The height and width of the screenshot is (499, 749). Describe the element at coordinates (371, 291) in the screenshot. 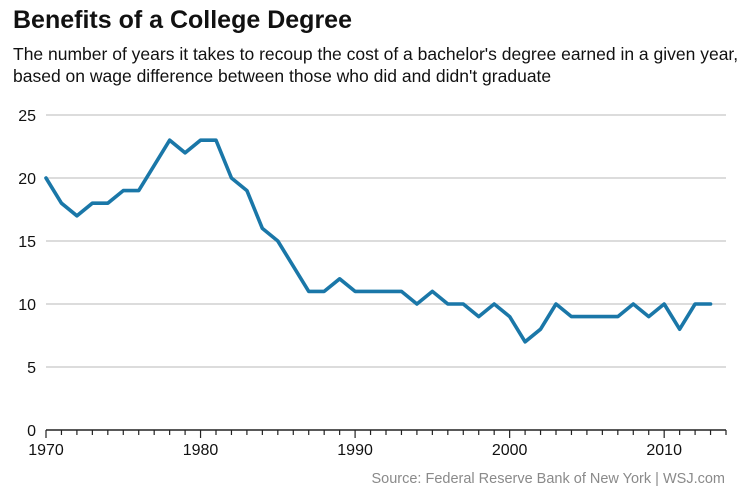

I see `data-point-1991` at that location.